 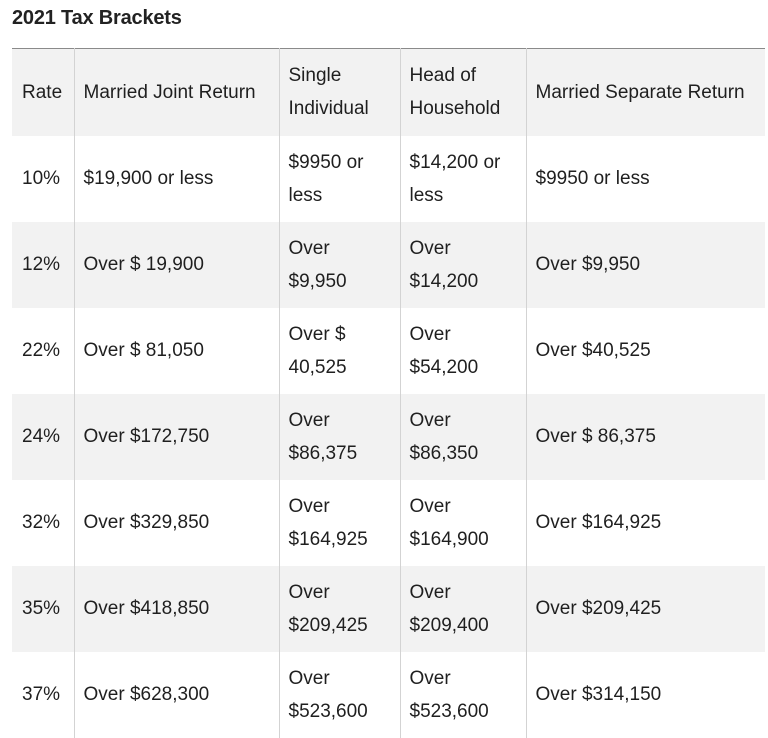 What do you see at coordinates (176, 178) in the screenshot?
I see `cell-married-joint: $19,900 or less` at bounding box center [176, 178].